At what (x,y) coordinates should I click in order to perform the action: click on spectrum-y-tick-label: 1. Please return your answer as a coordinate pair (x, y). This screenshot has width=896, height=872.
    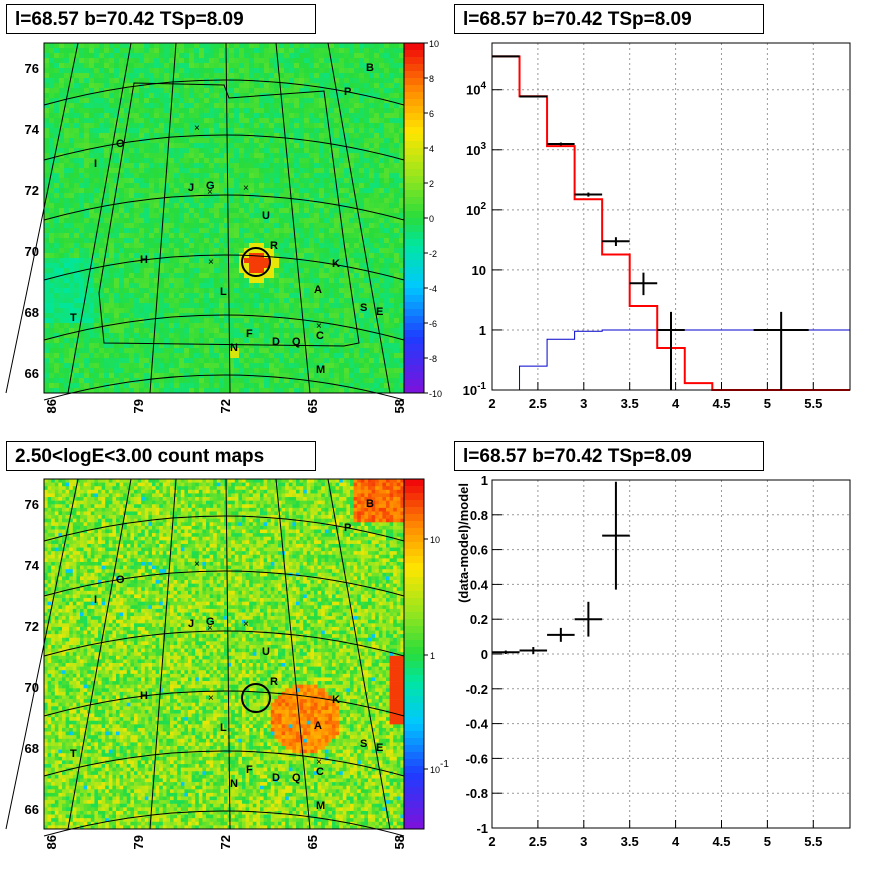
    Looking at the image, I should click on (482, 330).